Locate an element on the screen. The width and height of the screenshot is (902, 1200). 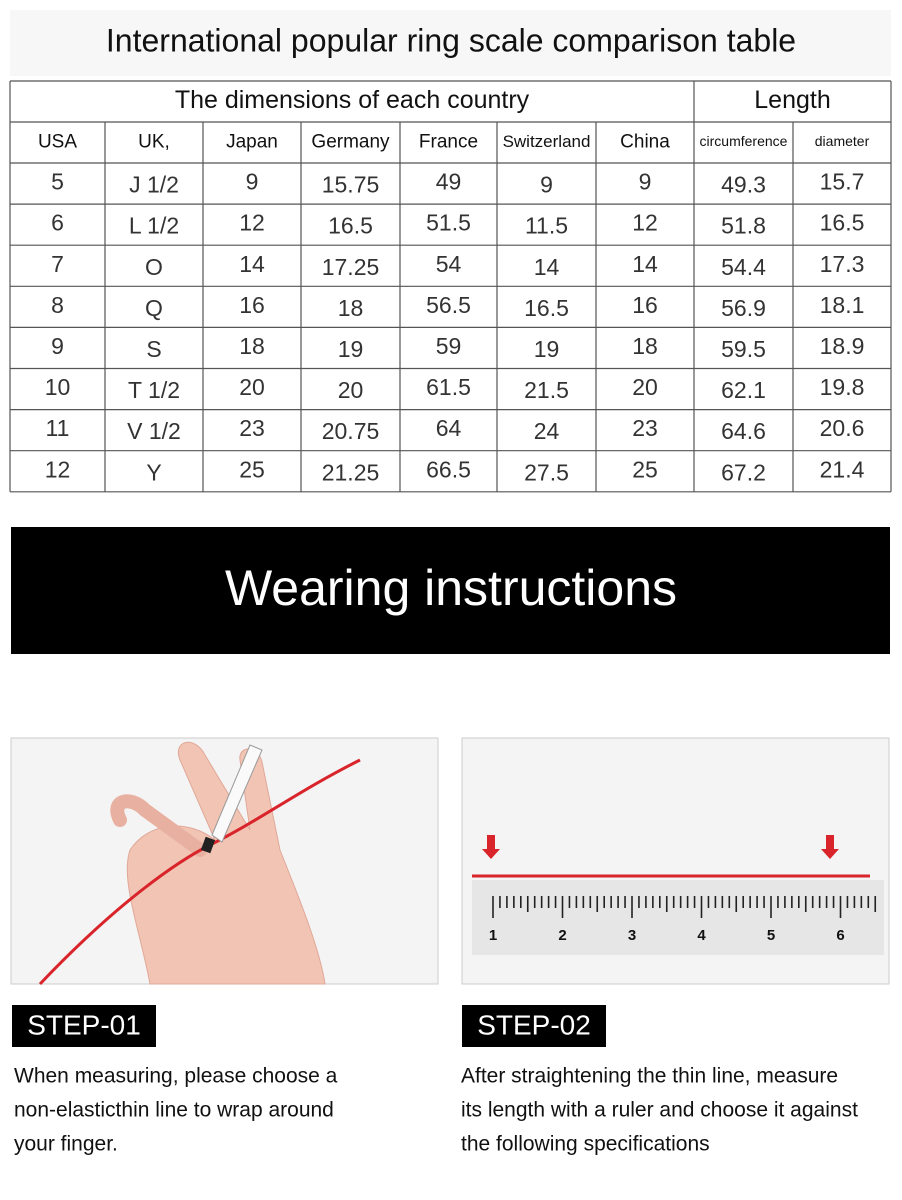
column-header: diameter is located at coordinates (842, 141).